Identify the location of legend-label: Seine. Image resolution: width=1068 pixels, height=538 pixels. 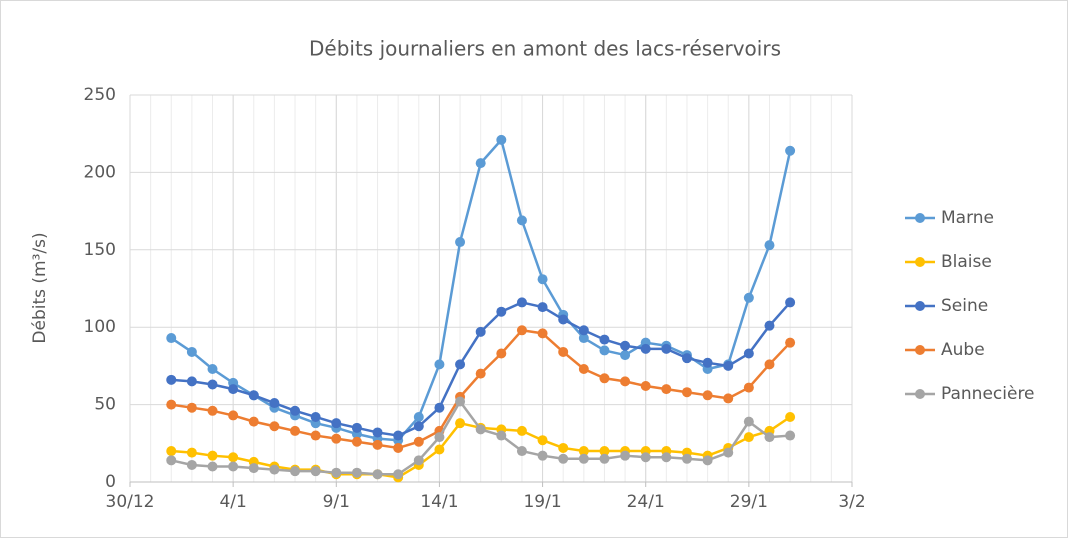
(964, 306).